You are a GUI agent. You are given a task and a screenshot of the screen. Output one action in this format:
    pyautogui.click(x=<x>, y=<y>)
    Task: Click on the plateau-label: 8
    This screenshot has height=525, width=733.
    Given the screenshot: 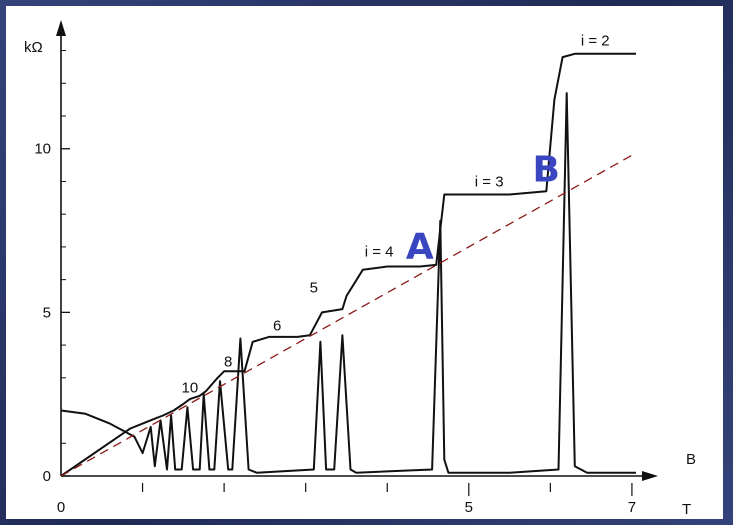 What is the action you would take?
    pyautogui.click(x=228, y=361)
    